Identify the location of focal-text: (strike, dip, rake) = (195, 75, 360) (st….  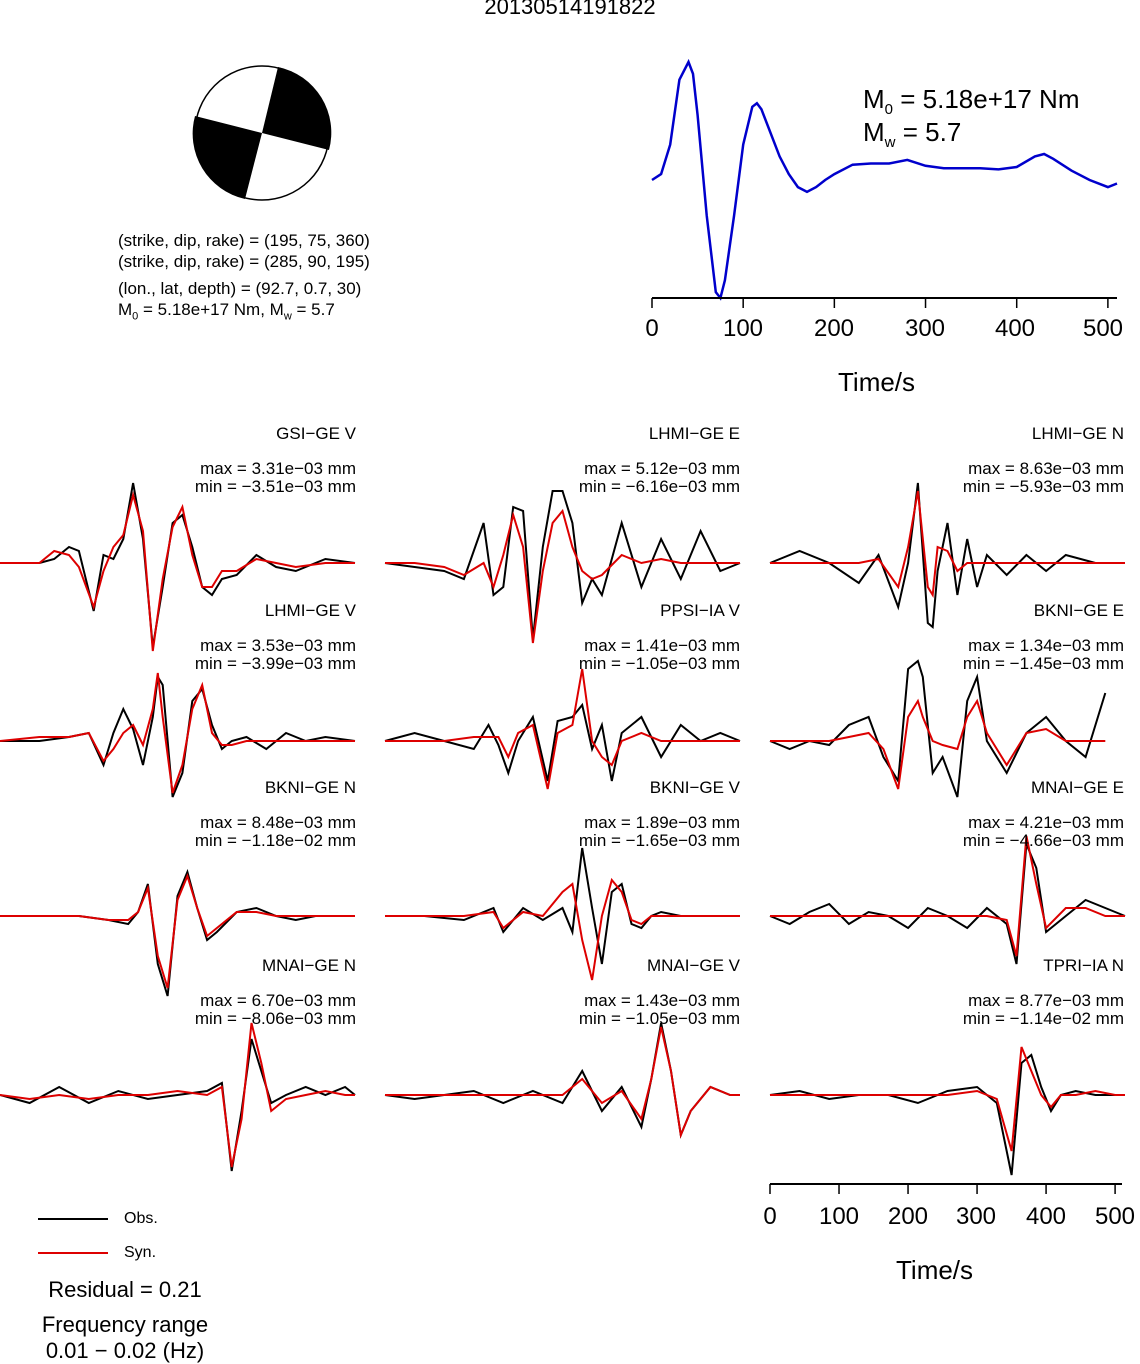
(244, 278).